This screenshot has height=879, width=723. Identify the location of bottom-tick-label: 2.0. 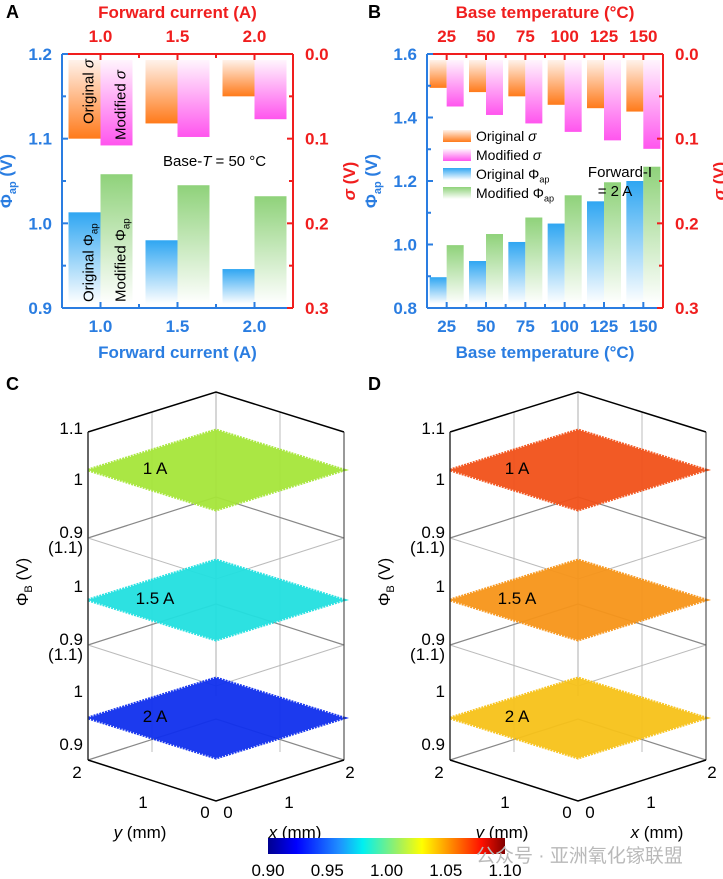
(255, 326).